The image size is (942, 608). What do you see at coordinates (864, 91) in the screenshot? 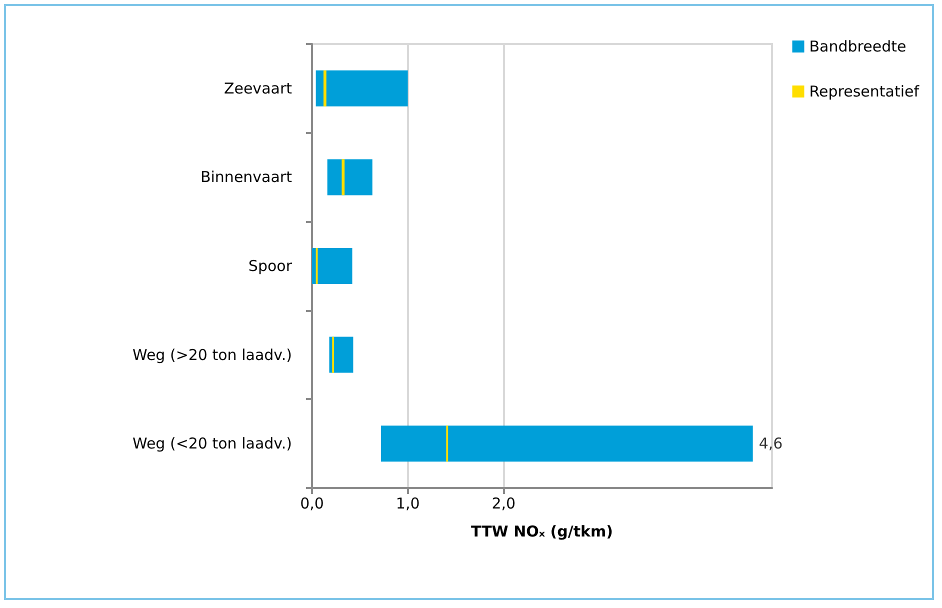
I see `legend-label: Representatief` at bounding box center [864, 91].